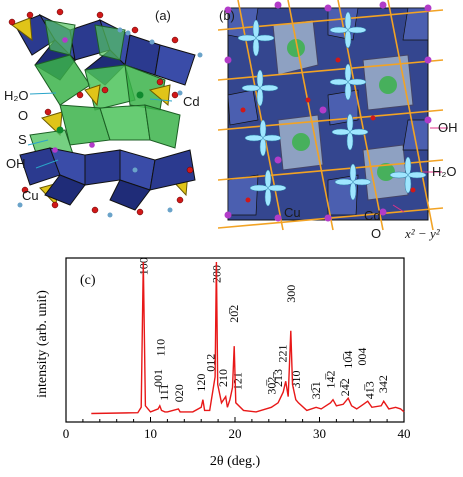 The height and width of the screenshot is (477, 463). I want to click on peak-label: 004, so click(362, 357).